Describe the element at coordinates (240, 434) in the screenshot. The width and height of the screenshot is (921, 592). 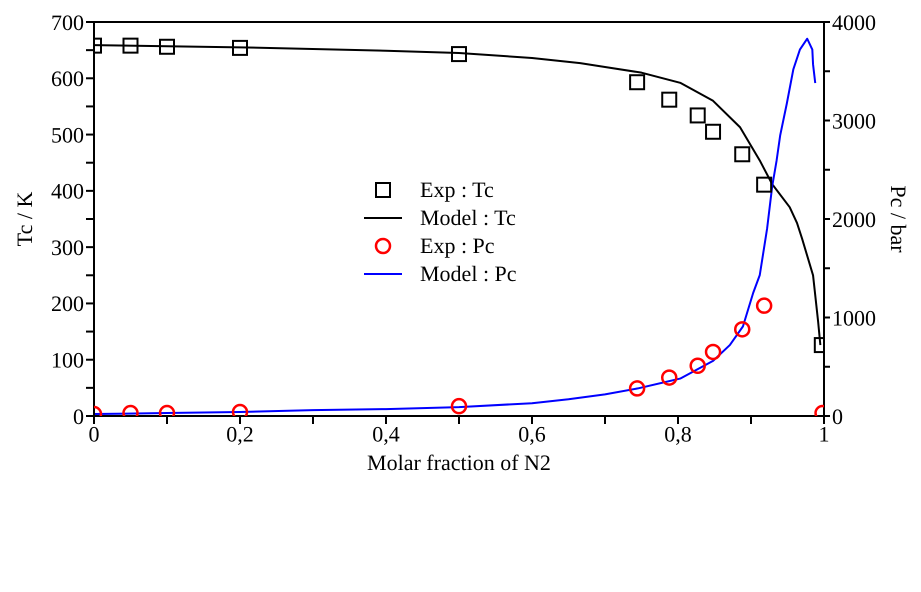
I see `x-tick-label: 0,2` at that location.